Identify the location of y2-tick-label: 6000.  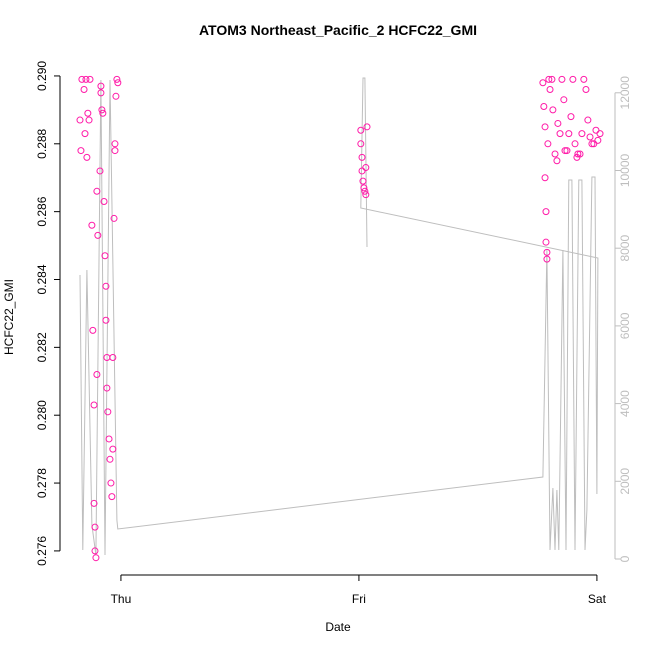
(625, 325).